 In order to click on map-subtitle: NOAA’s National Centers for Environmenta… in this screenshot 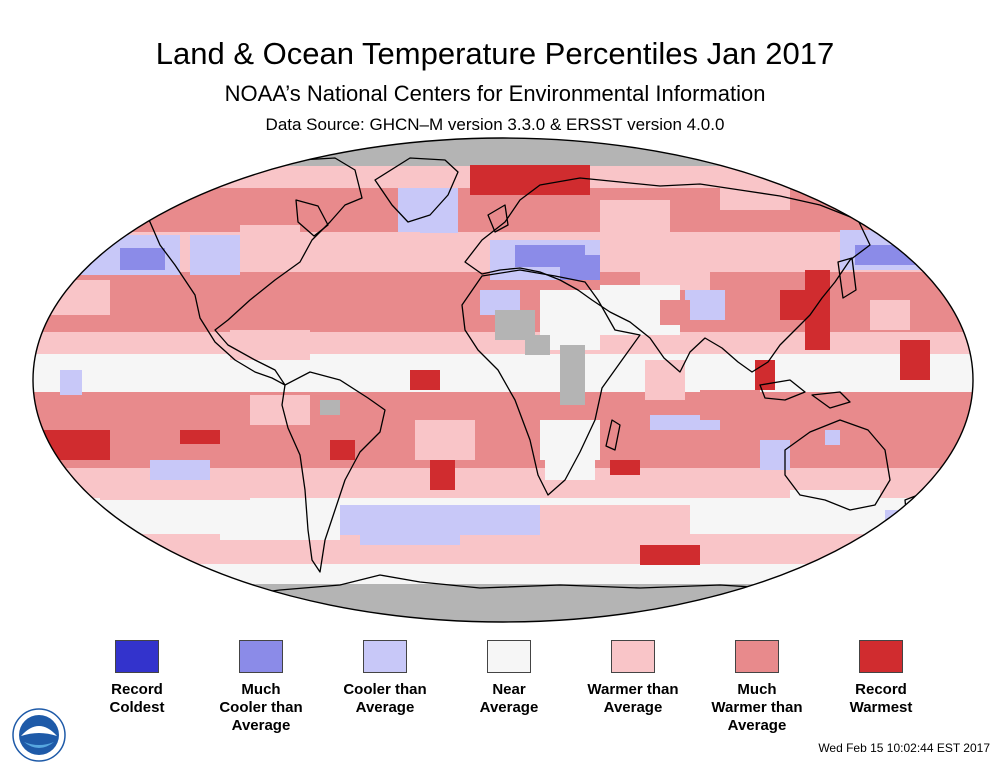, I will do `click(495, 93)`.